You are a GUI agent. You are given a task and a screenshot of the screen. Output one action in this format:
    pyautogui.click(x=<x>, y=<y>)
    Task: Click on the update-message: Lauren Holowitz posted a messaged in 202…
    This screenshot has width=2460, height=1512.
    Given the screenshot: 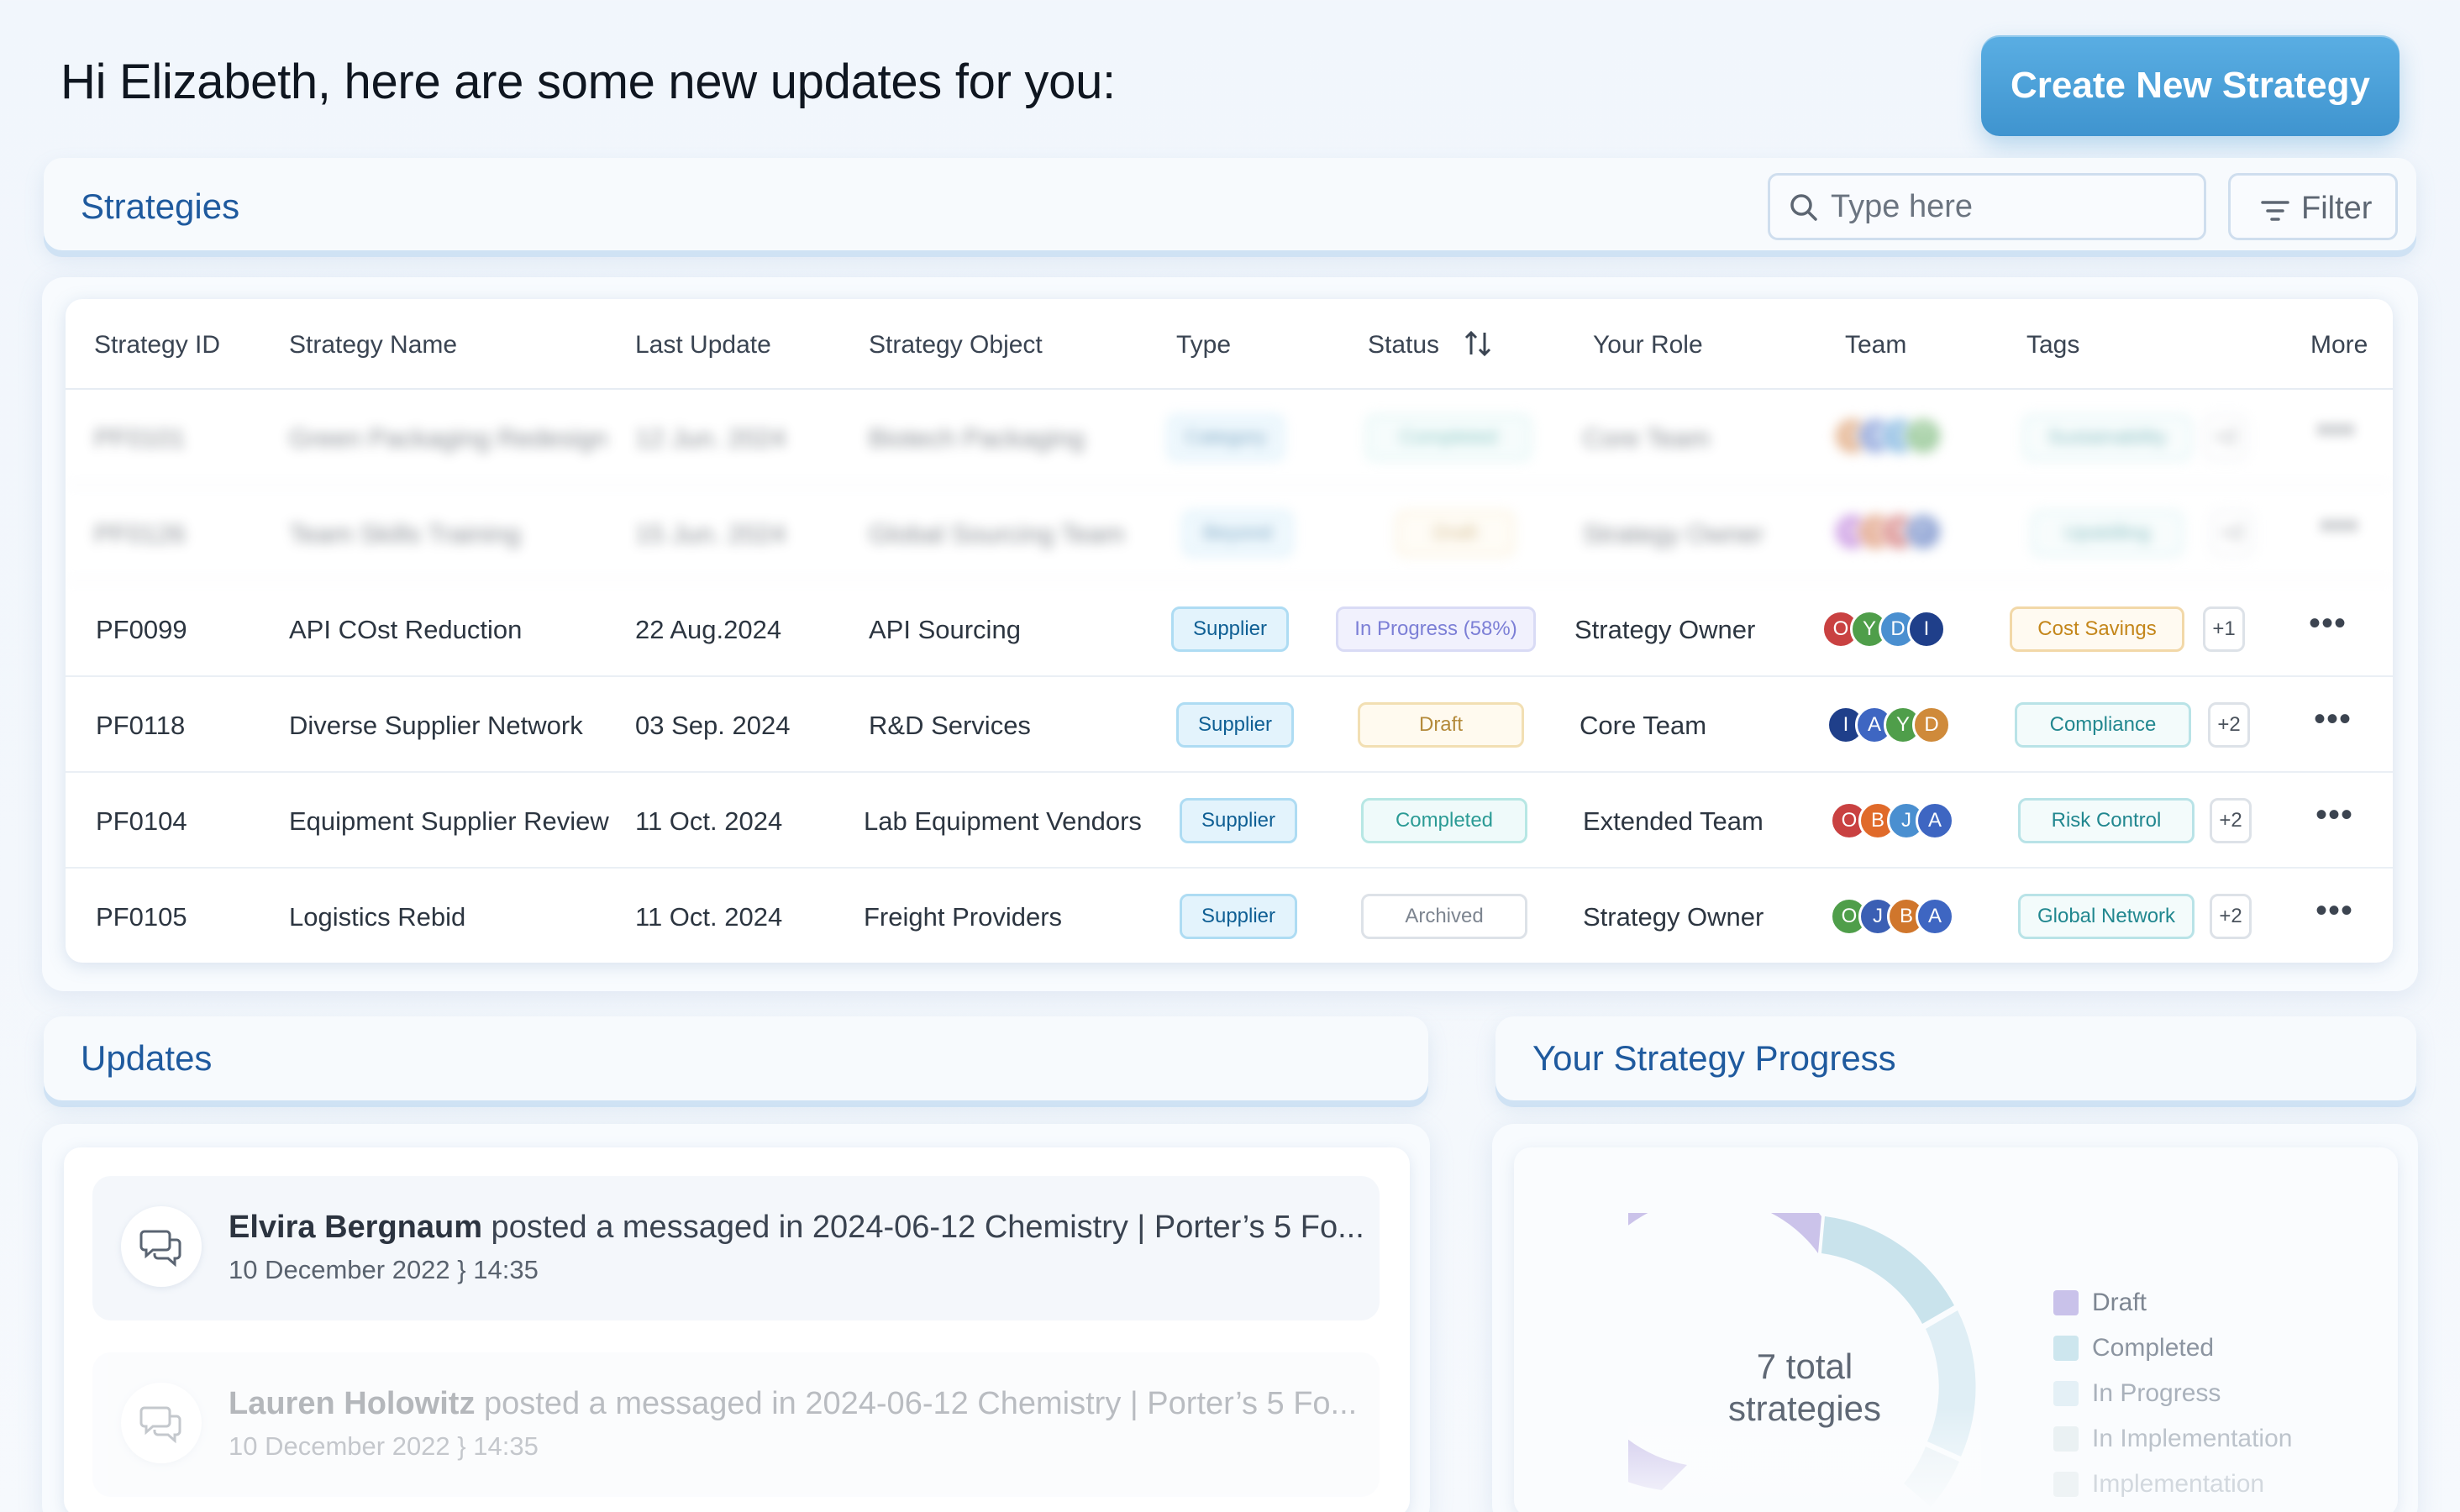 What is the action you would take?
    pyautogui.click(x=793, y=1404)
    